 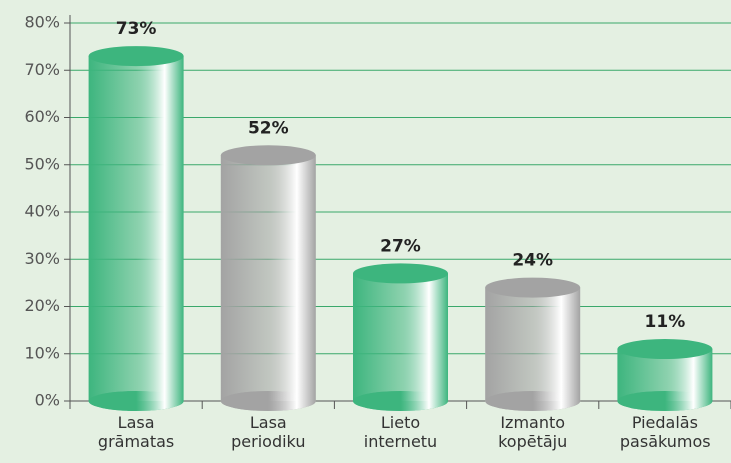 What do you see at coordinates (42, 211) in the screenshot?
I see `y-tick-label: 40%` at bounding box center [42, 211].